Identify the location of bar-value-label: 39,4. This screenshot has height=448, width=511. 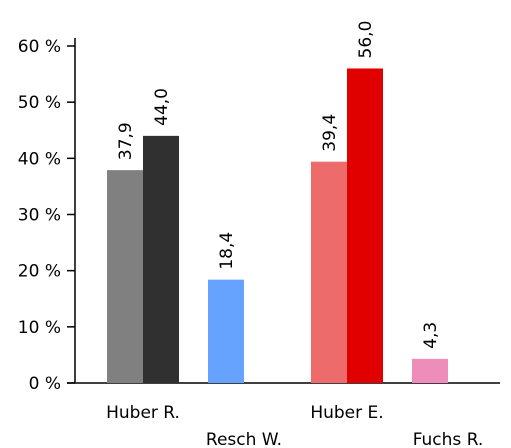
(330, 133).